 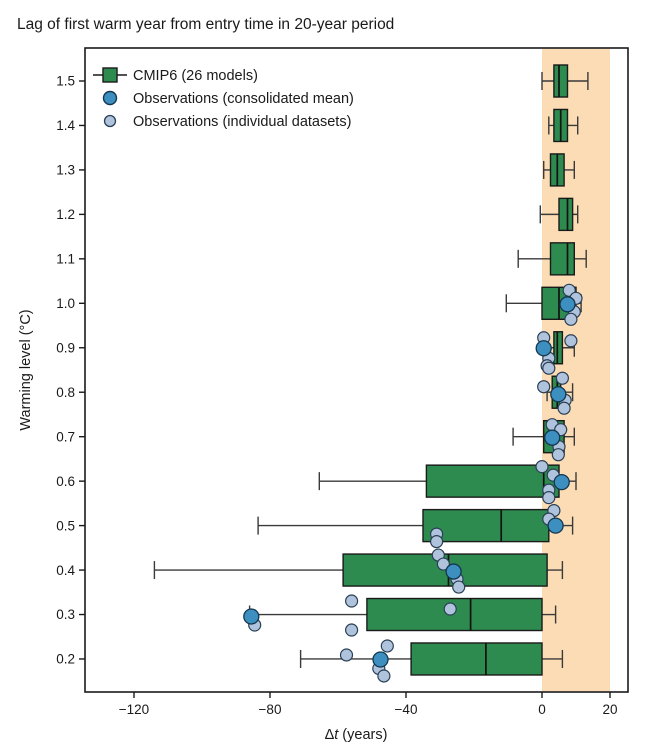 I want to click on x-tick-label--120: −120, so click(x=134, y=709).